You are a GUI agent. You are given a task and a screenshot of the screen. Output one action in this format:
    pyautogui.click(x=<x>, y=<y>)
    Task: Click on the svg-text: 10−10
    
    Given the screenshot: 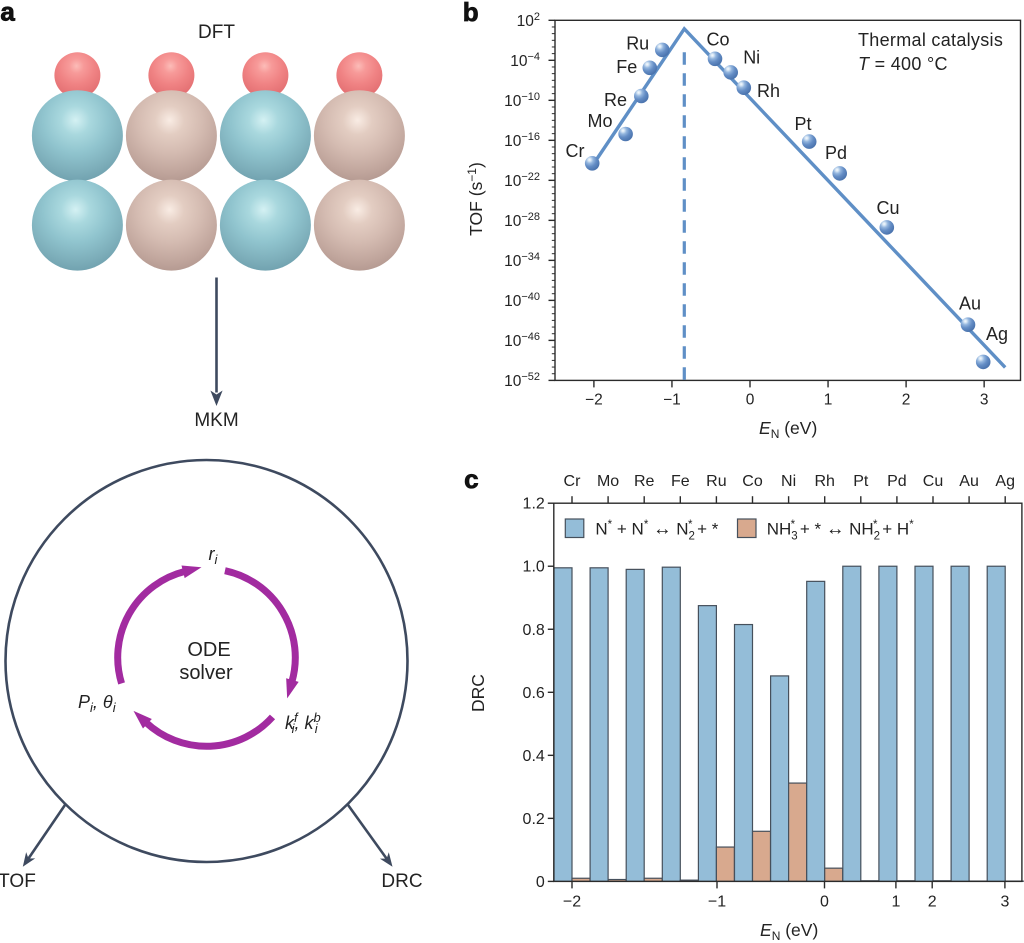 What is the action you would take?
    pyautogui.click(x=522, y=100)
    